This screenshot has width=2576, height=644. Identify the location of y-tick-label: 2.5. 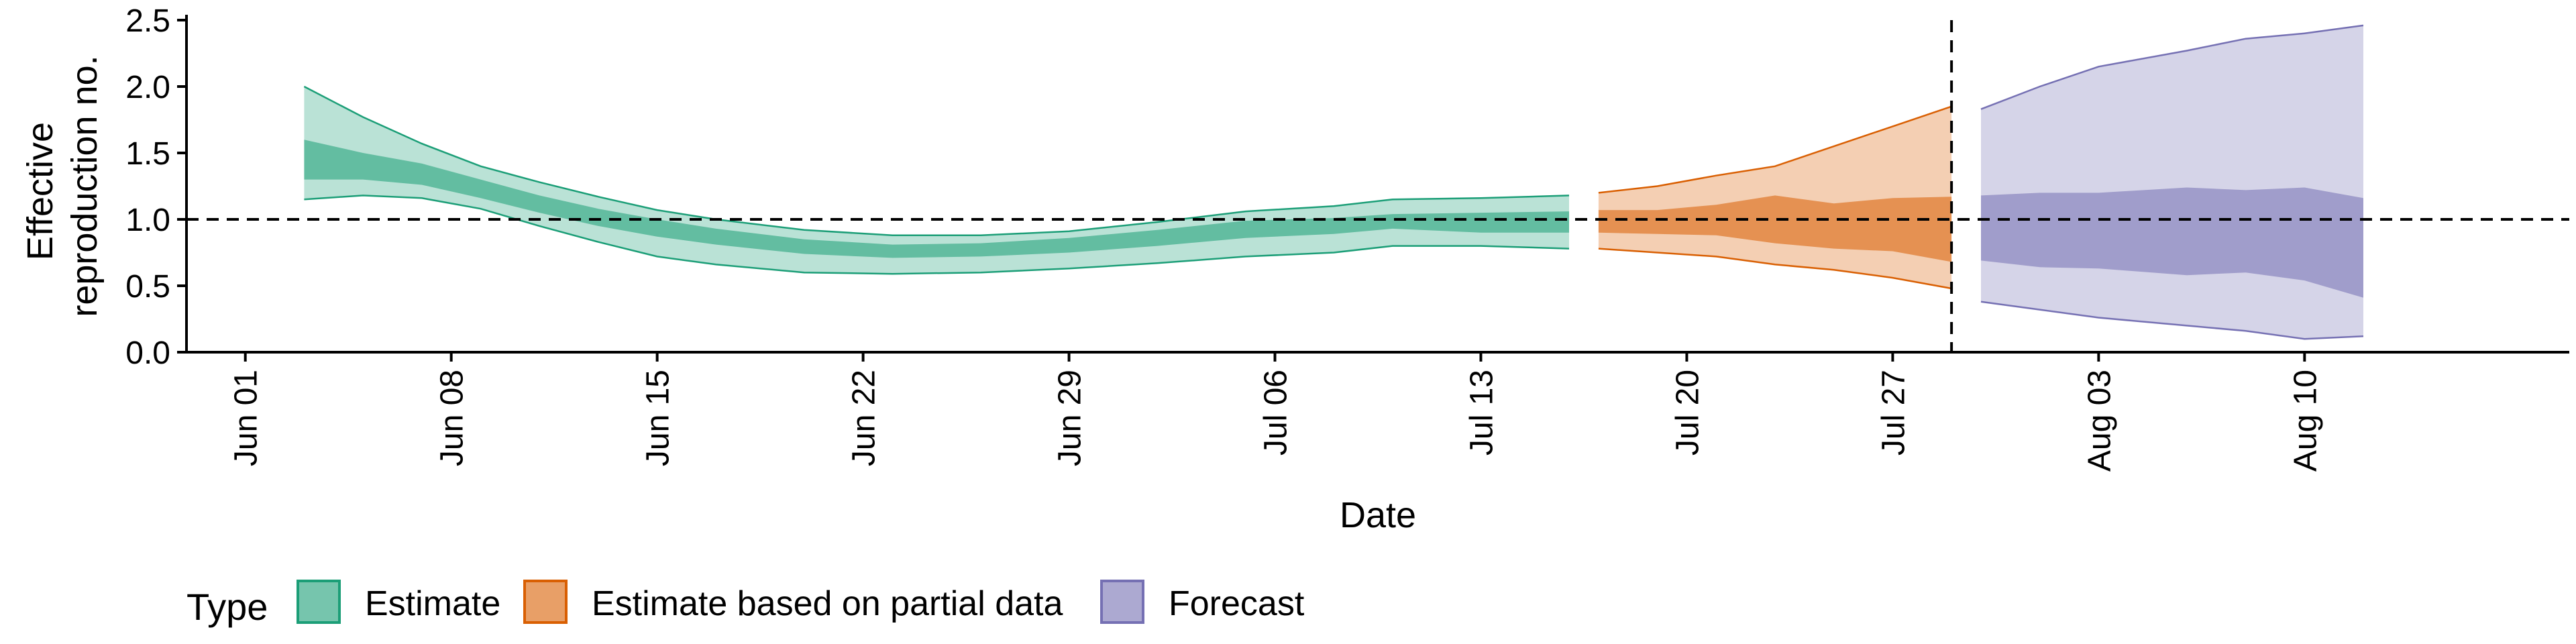
(147, 21).